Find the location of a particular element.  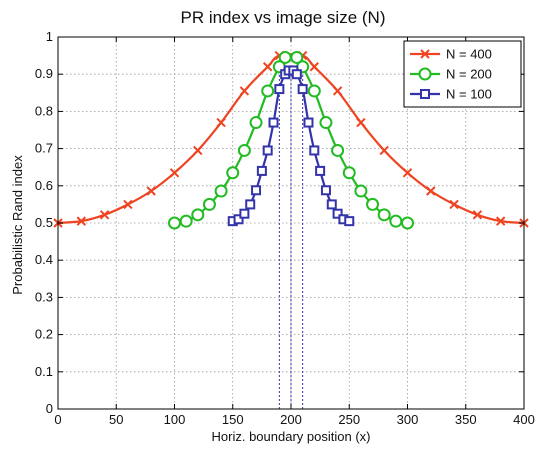

x-tick-label: 200 is located at coordinates (291, 419).